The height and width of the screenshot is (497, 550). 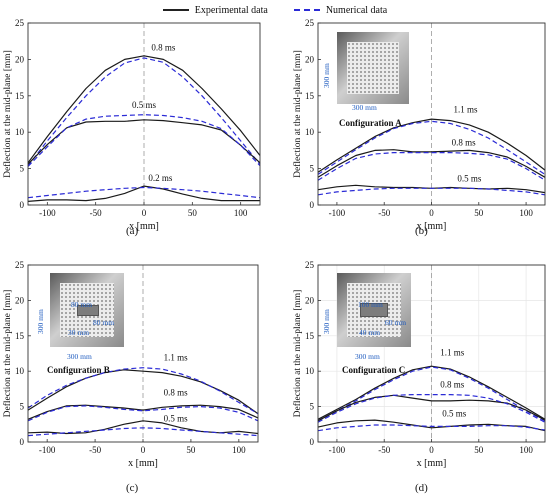 I want to click on plate-image-config-c, so click(x=374, y=310).